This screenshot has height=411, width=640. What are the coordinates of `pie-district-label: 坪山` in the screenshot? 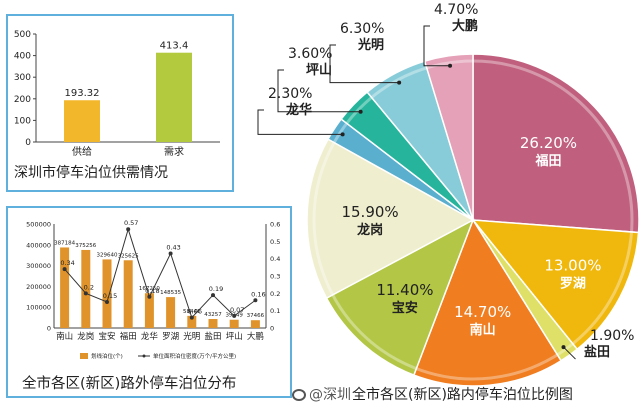 It's located at (319, 70).